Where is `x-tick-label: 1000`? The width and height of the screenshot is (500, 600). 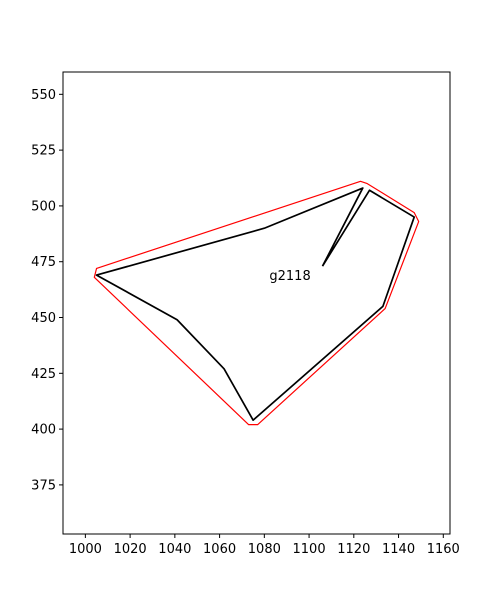
x-tick-label: 1000 is located at coordinates (85, 549).